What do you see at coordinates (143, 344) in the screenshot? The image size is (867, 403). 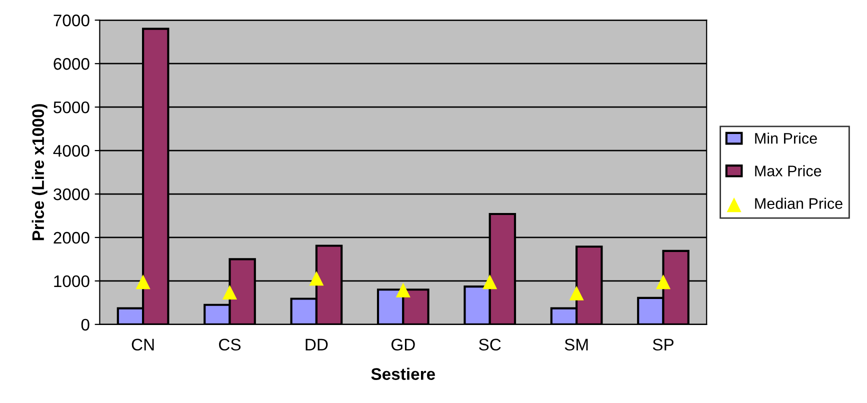 I see `x-tick-label: CN` at bounding box center [143, 344].